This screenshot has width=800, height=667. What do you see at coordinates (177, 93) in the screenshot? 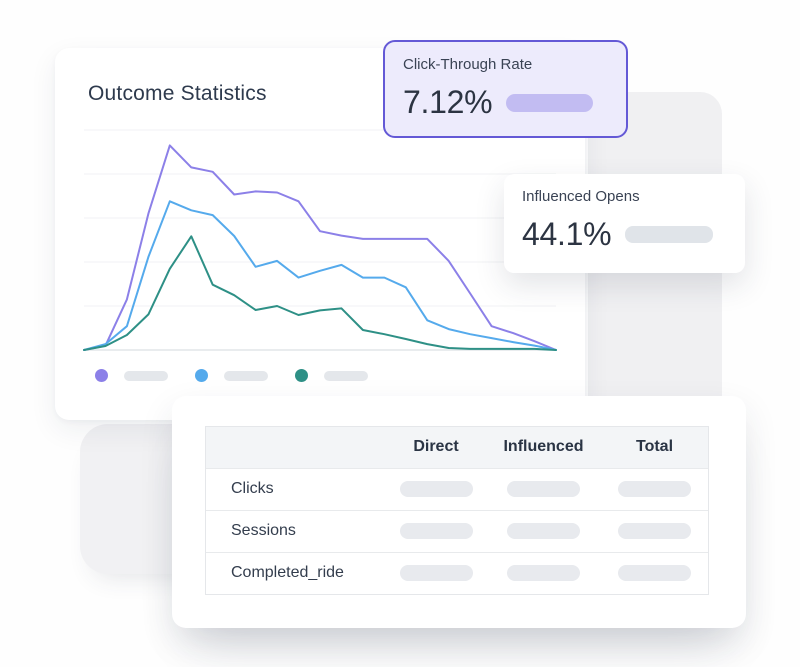
I see `chart-title: Outcome Statistics` at bounding box center [177, 93].